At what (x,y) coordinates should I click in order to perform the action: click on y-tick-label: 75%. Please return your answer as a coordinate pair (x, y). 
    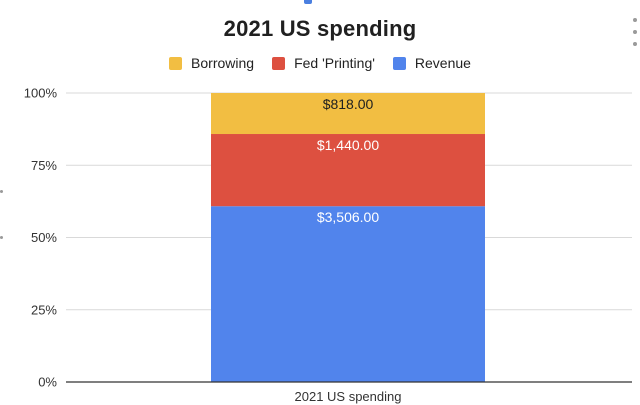
    Looking at the image, I should click on (44, 165).